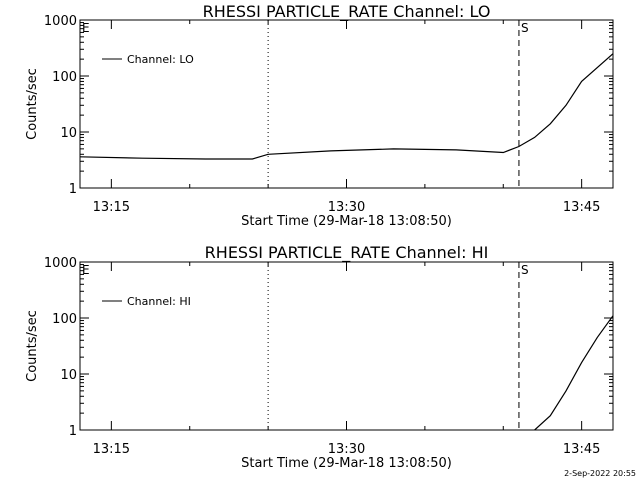  I want to click on series-line, so click(573, 372).